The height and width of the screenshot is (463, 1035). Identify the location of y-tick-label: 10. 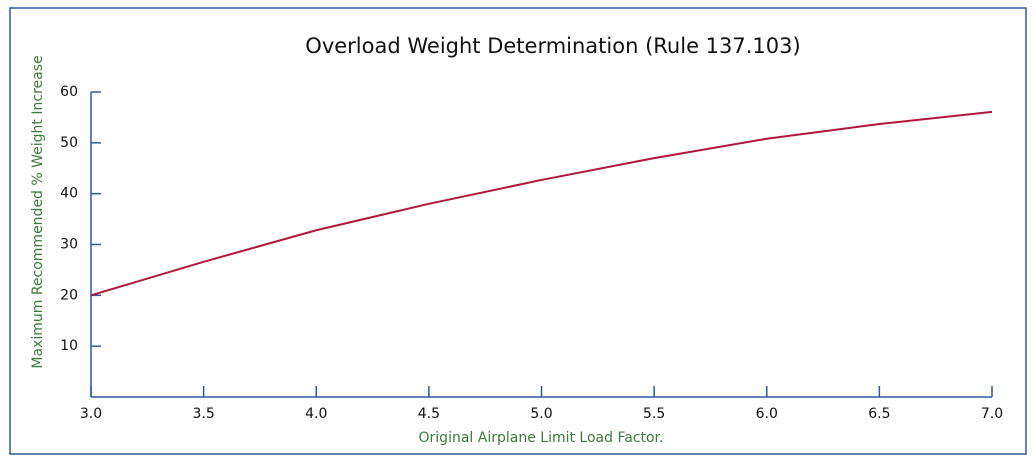
(69, 346).